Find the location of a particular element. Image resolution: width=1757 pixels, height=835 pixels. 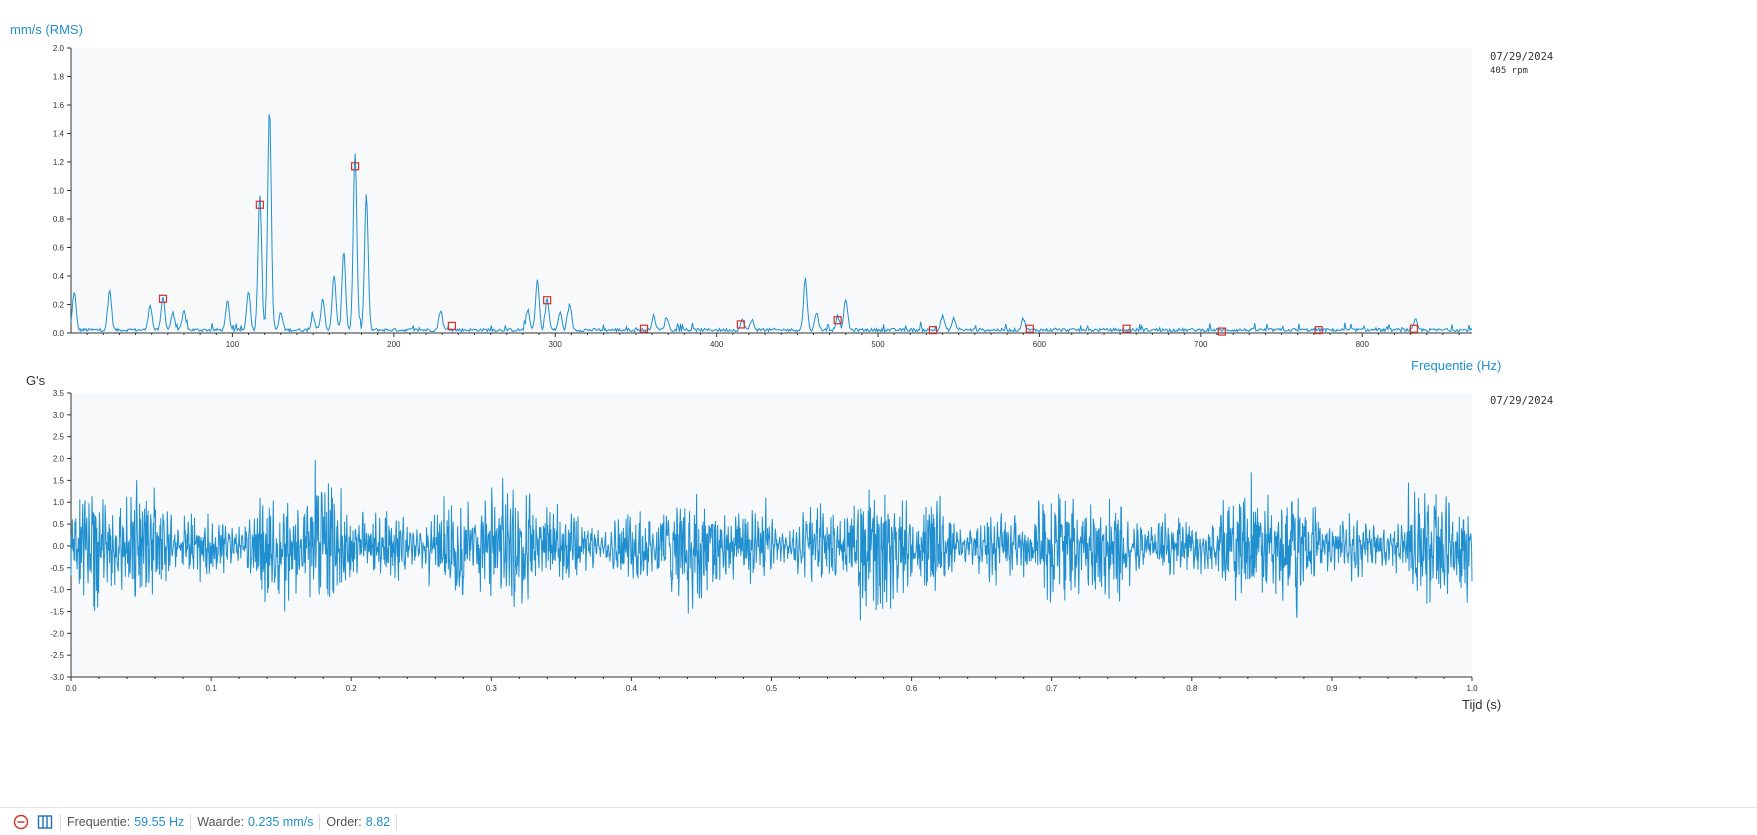

spectrum-x-tick-label: 600 is located at coordinates (1040, 344).